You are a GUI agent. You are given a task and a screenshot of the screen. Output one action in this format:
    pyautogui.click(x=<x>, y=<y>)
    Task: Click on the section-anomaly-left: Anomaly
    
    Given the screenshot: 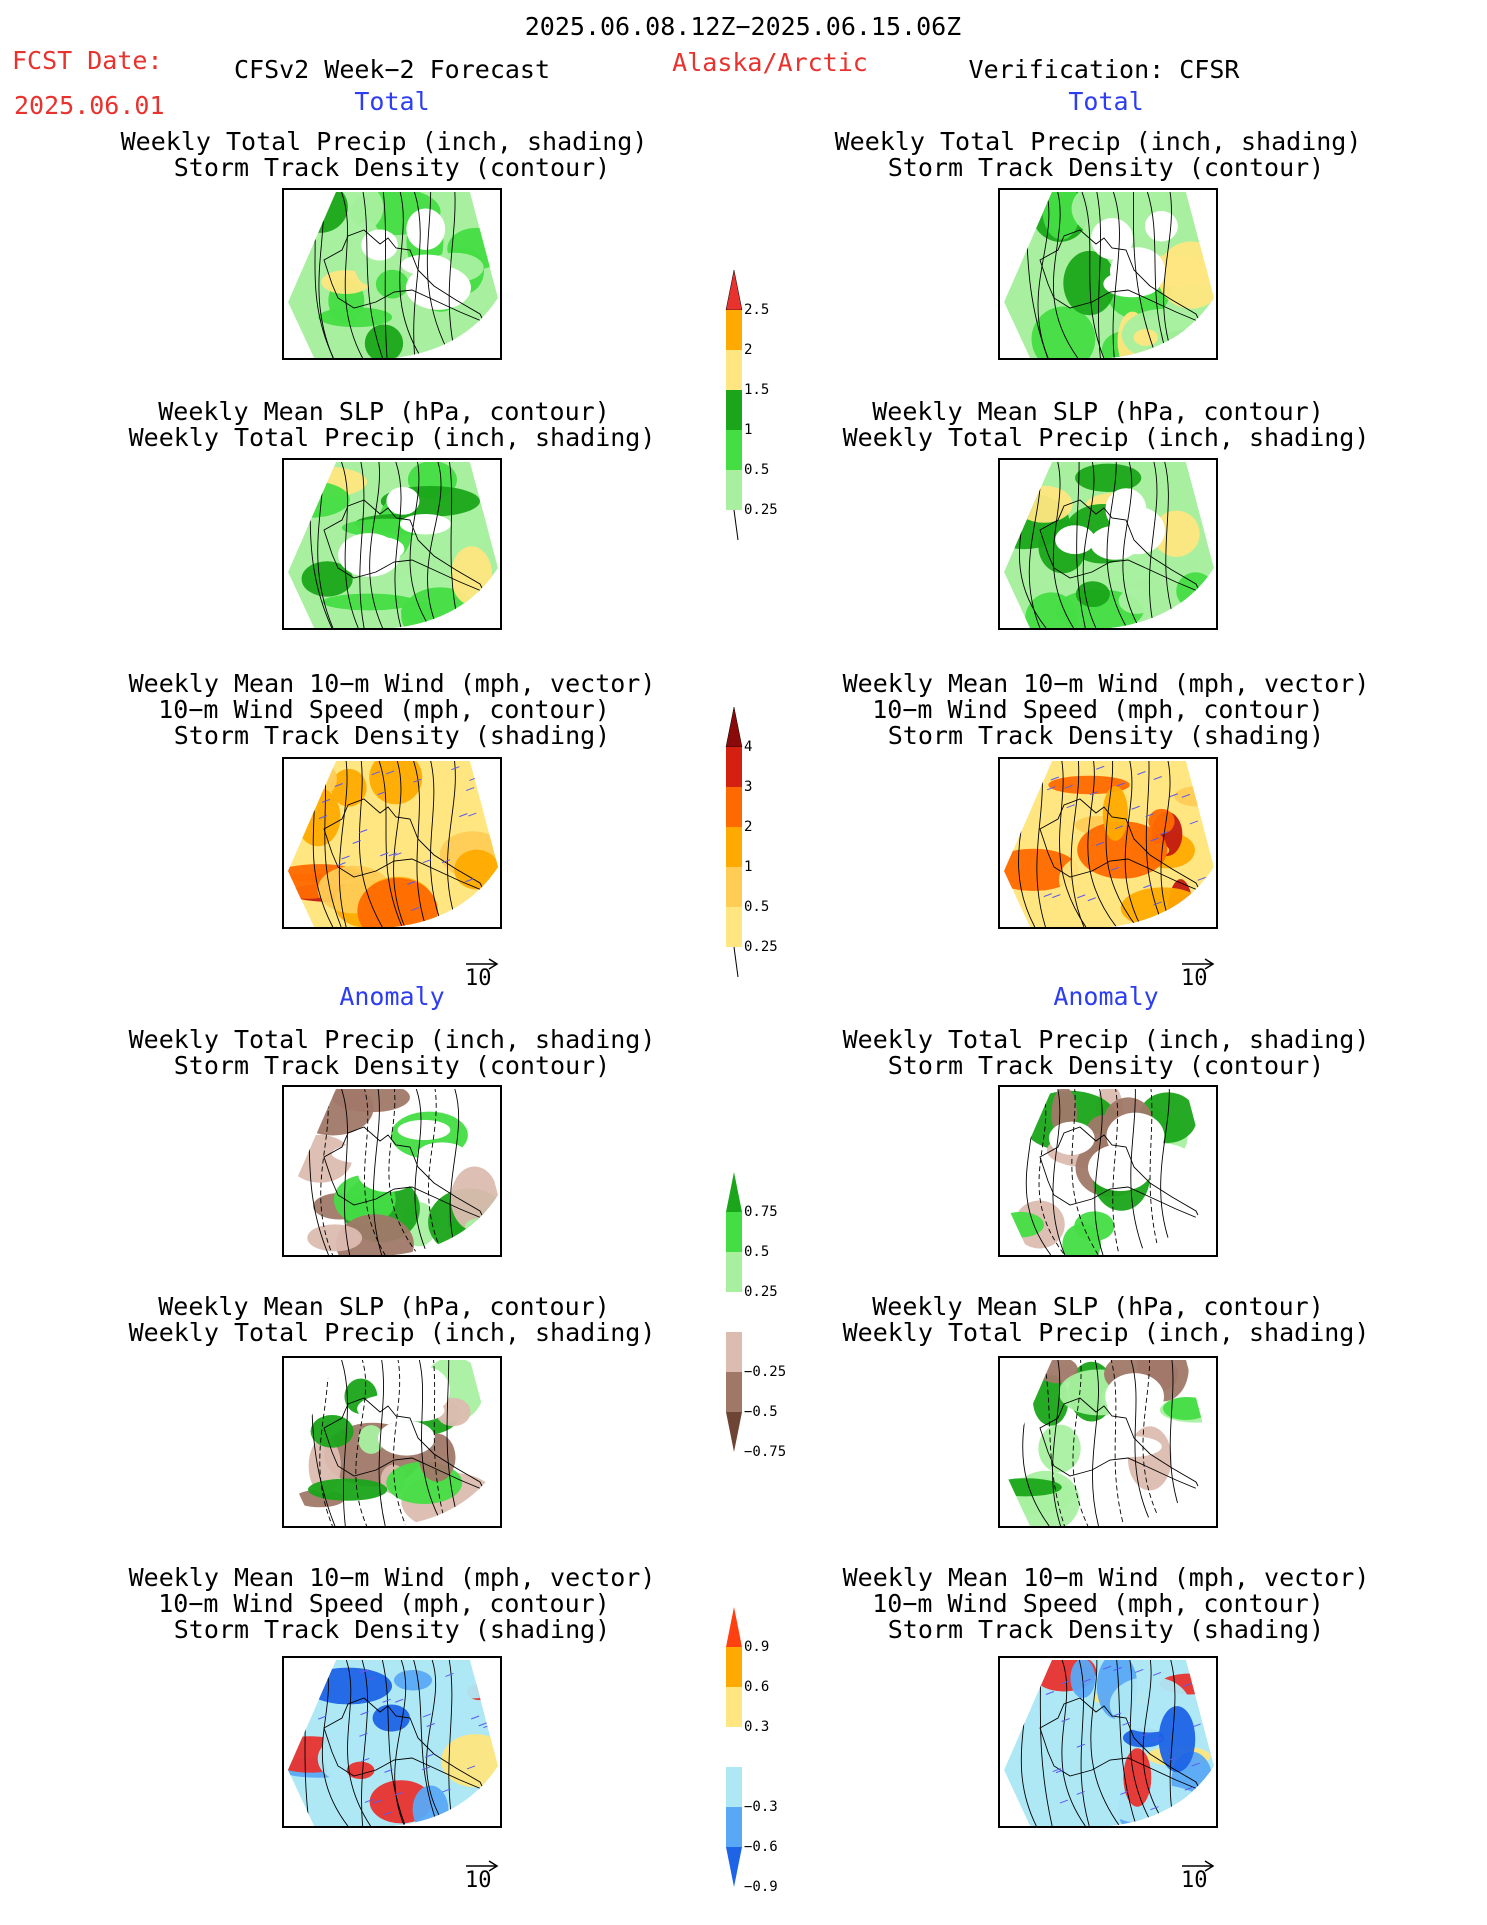 What is the action you would take?
    pyautogui.click(x=392, y=996)
    